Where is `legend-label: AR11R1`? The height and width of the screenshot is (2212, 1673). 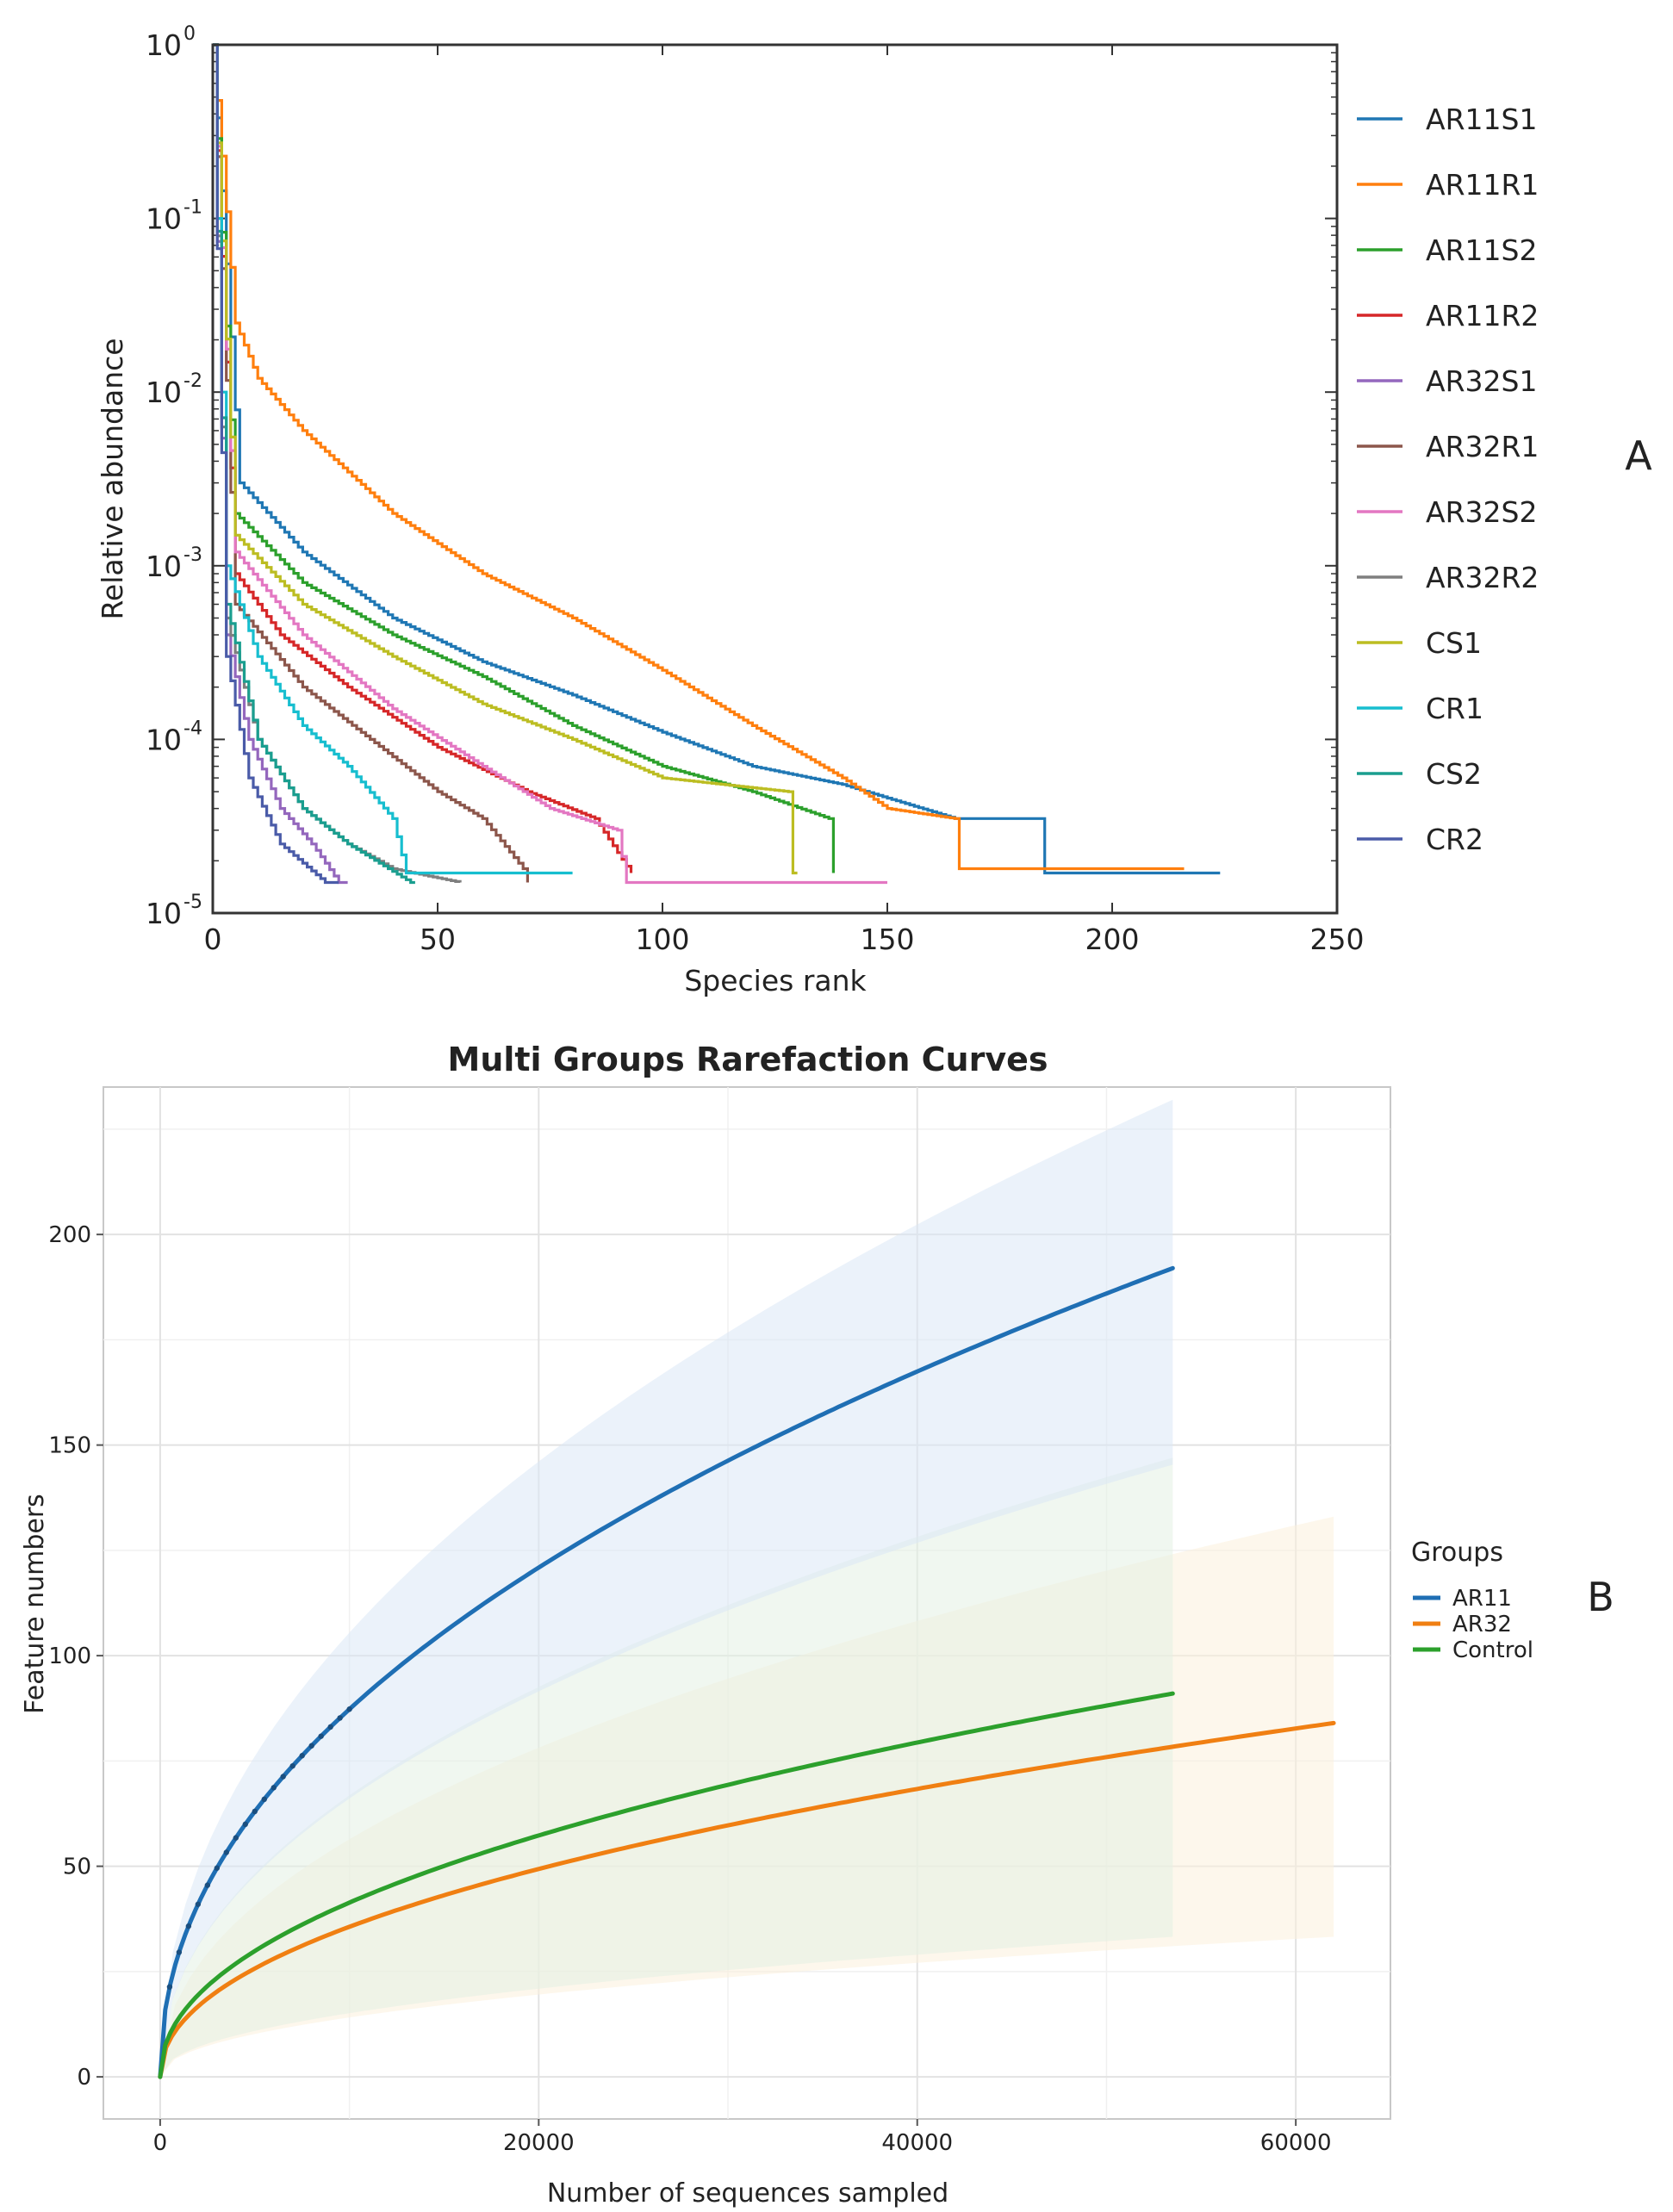
legend-label: AR11R1 is located at coordinates (1482, 185).